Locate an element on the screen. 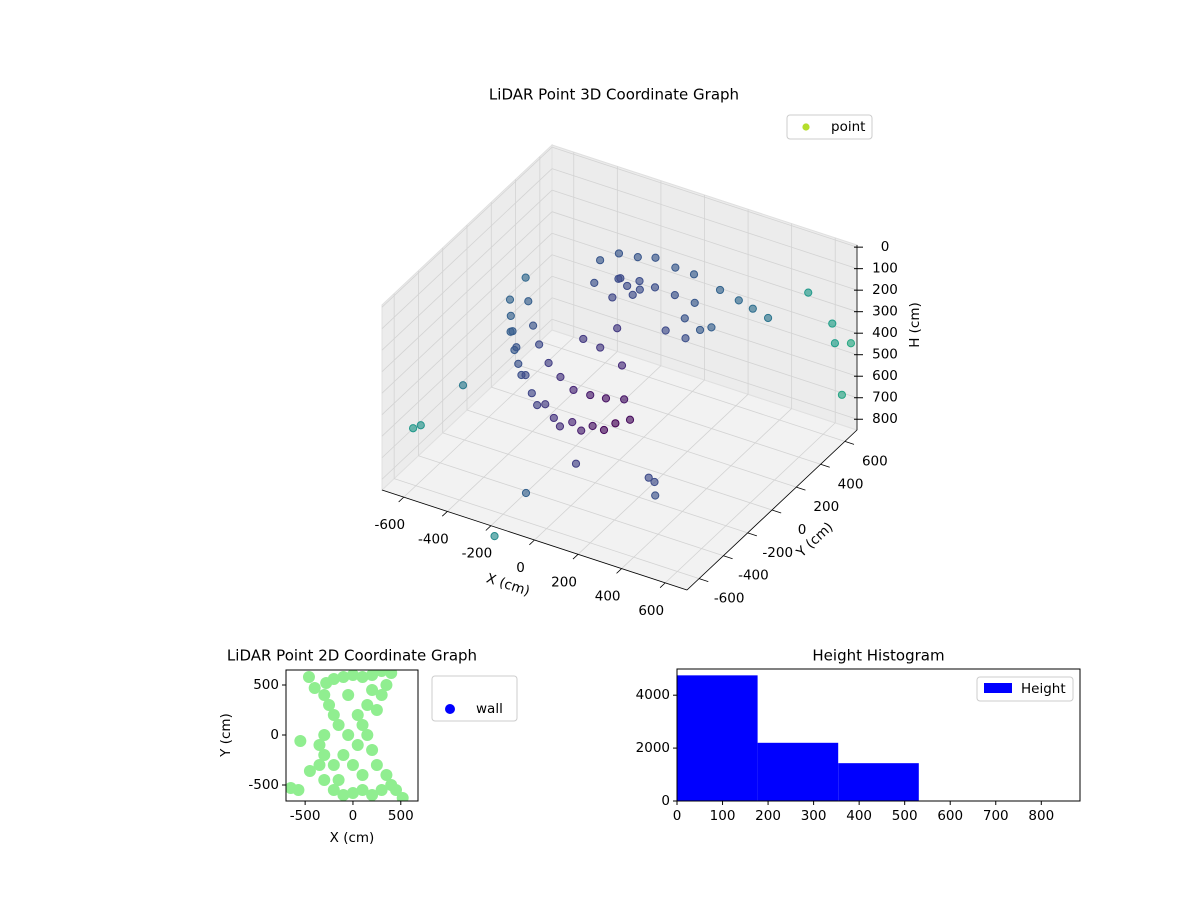 This screenshot has width=1200, height=900. y-tick-label: 2000 is located at coordinates (653, 748).